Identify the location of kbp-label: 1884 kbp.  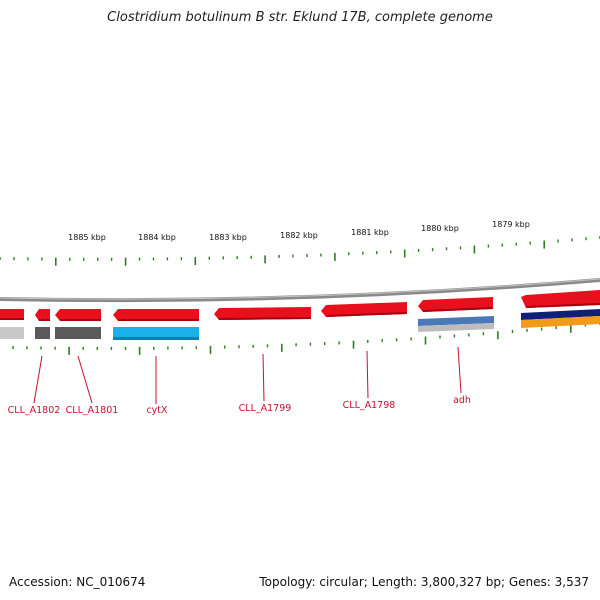
(157, 237).